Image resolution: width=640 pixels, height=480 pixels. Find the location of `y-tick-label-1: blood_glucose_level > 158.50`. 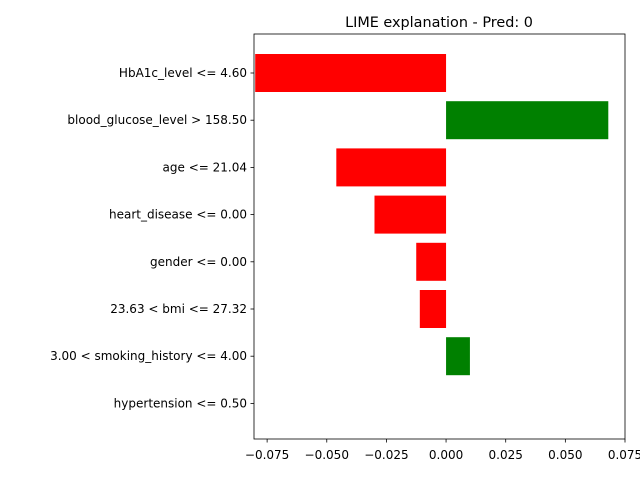

y-tick-label-1: blood_glucose_level > 158.50 is located at coordinates (157, 120).